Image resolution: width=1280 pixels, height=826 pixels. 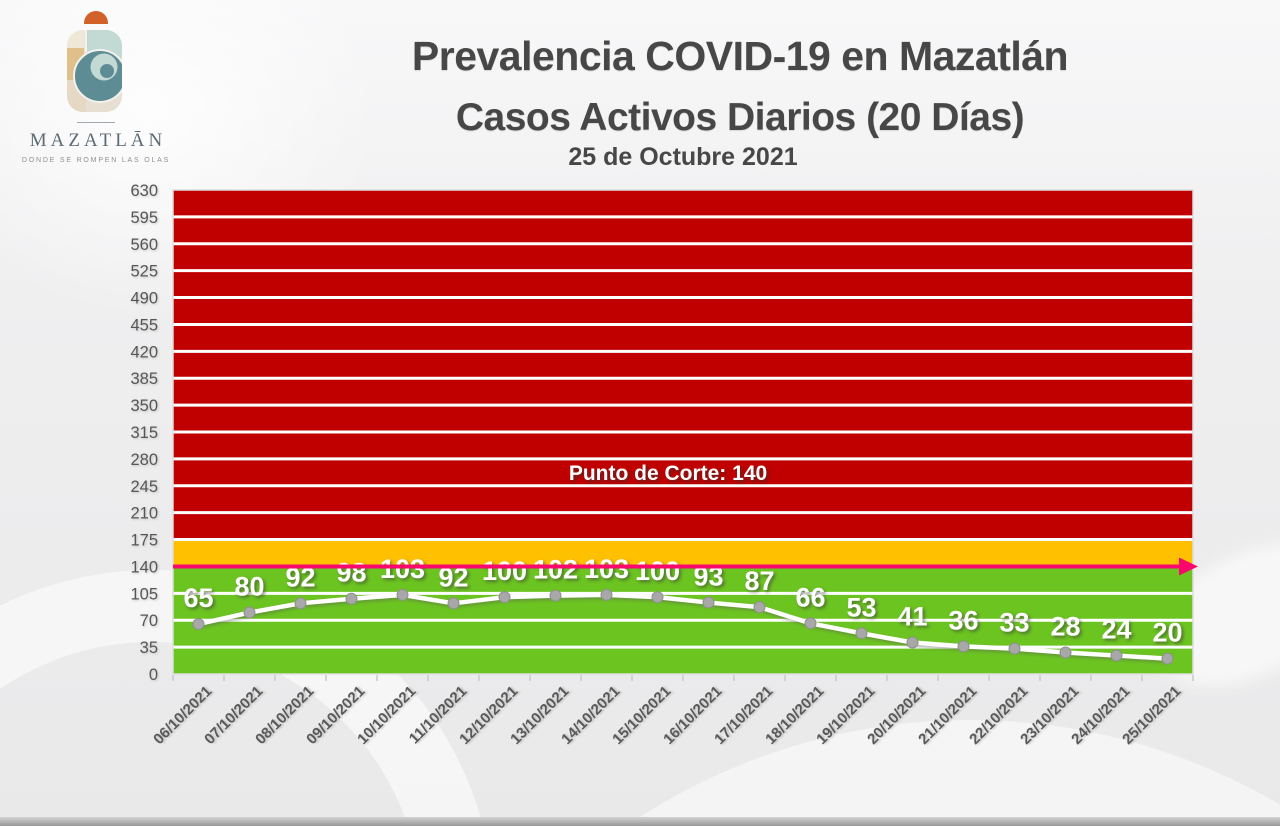 What do you see at coordinates (94, 61) in the screenshot?
I see `mazatlan-shell-icon` at bounding box center [94, 61].